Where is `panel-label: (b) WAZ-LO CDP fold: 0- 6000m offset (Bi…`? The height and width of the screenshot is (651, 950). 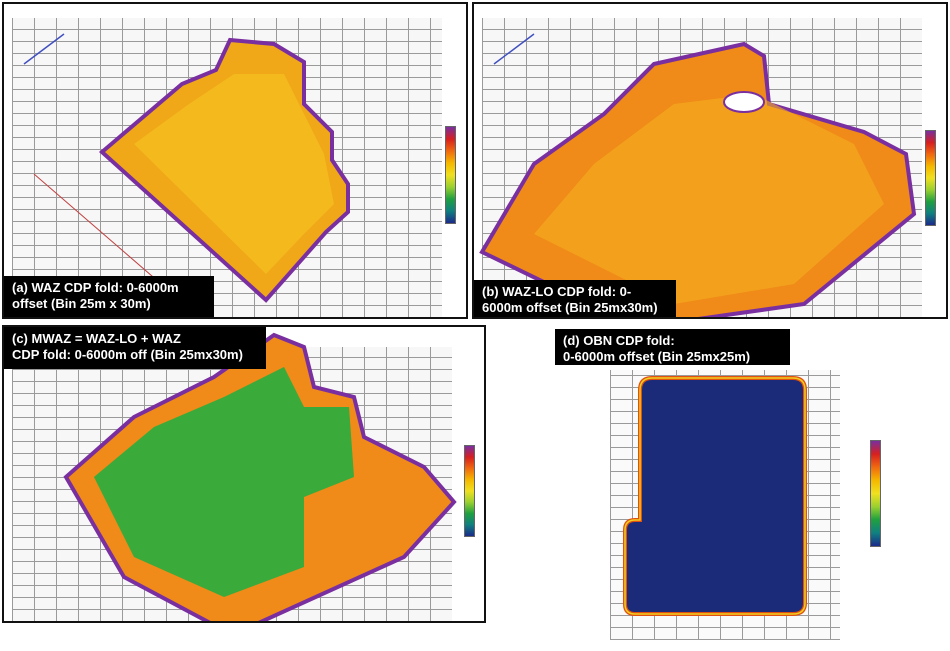 panel-label: (b) WAZ-LO CDP fold: 0- 6000m offset (Bi… is located at coordinates (575, 298).